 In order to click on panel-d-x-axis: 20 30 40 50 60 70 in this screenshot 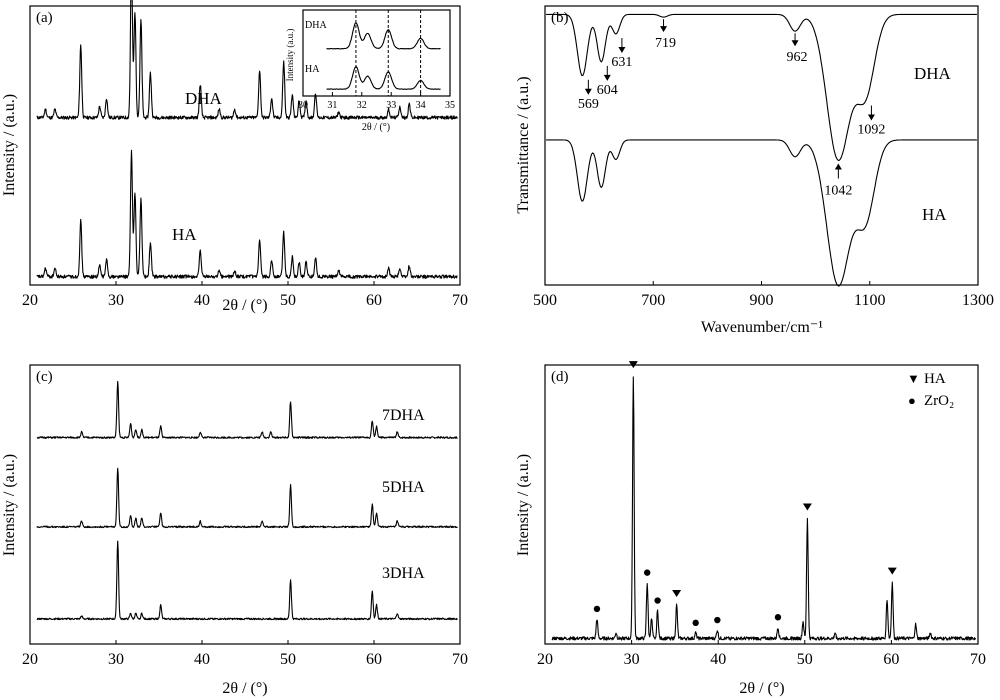, I will do `click(761, 654)`.